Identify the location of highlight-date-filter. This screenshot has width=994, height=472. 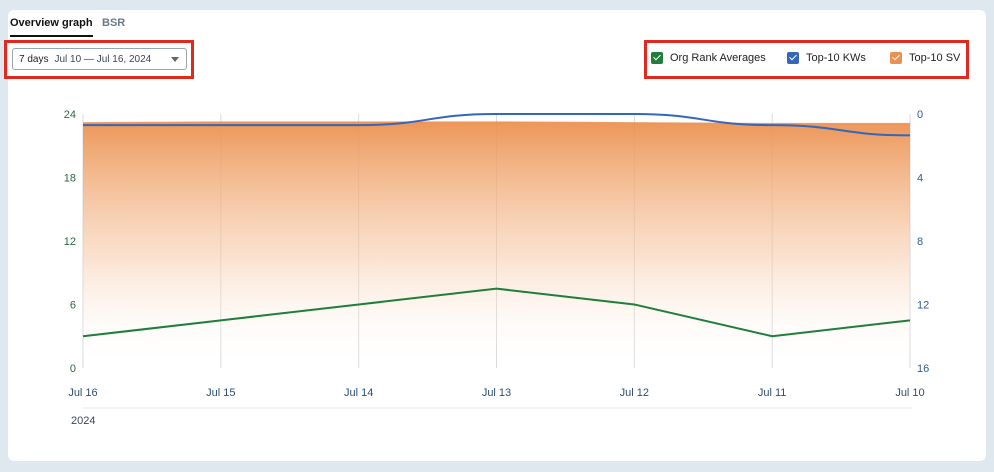
(99, 59).